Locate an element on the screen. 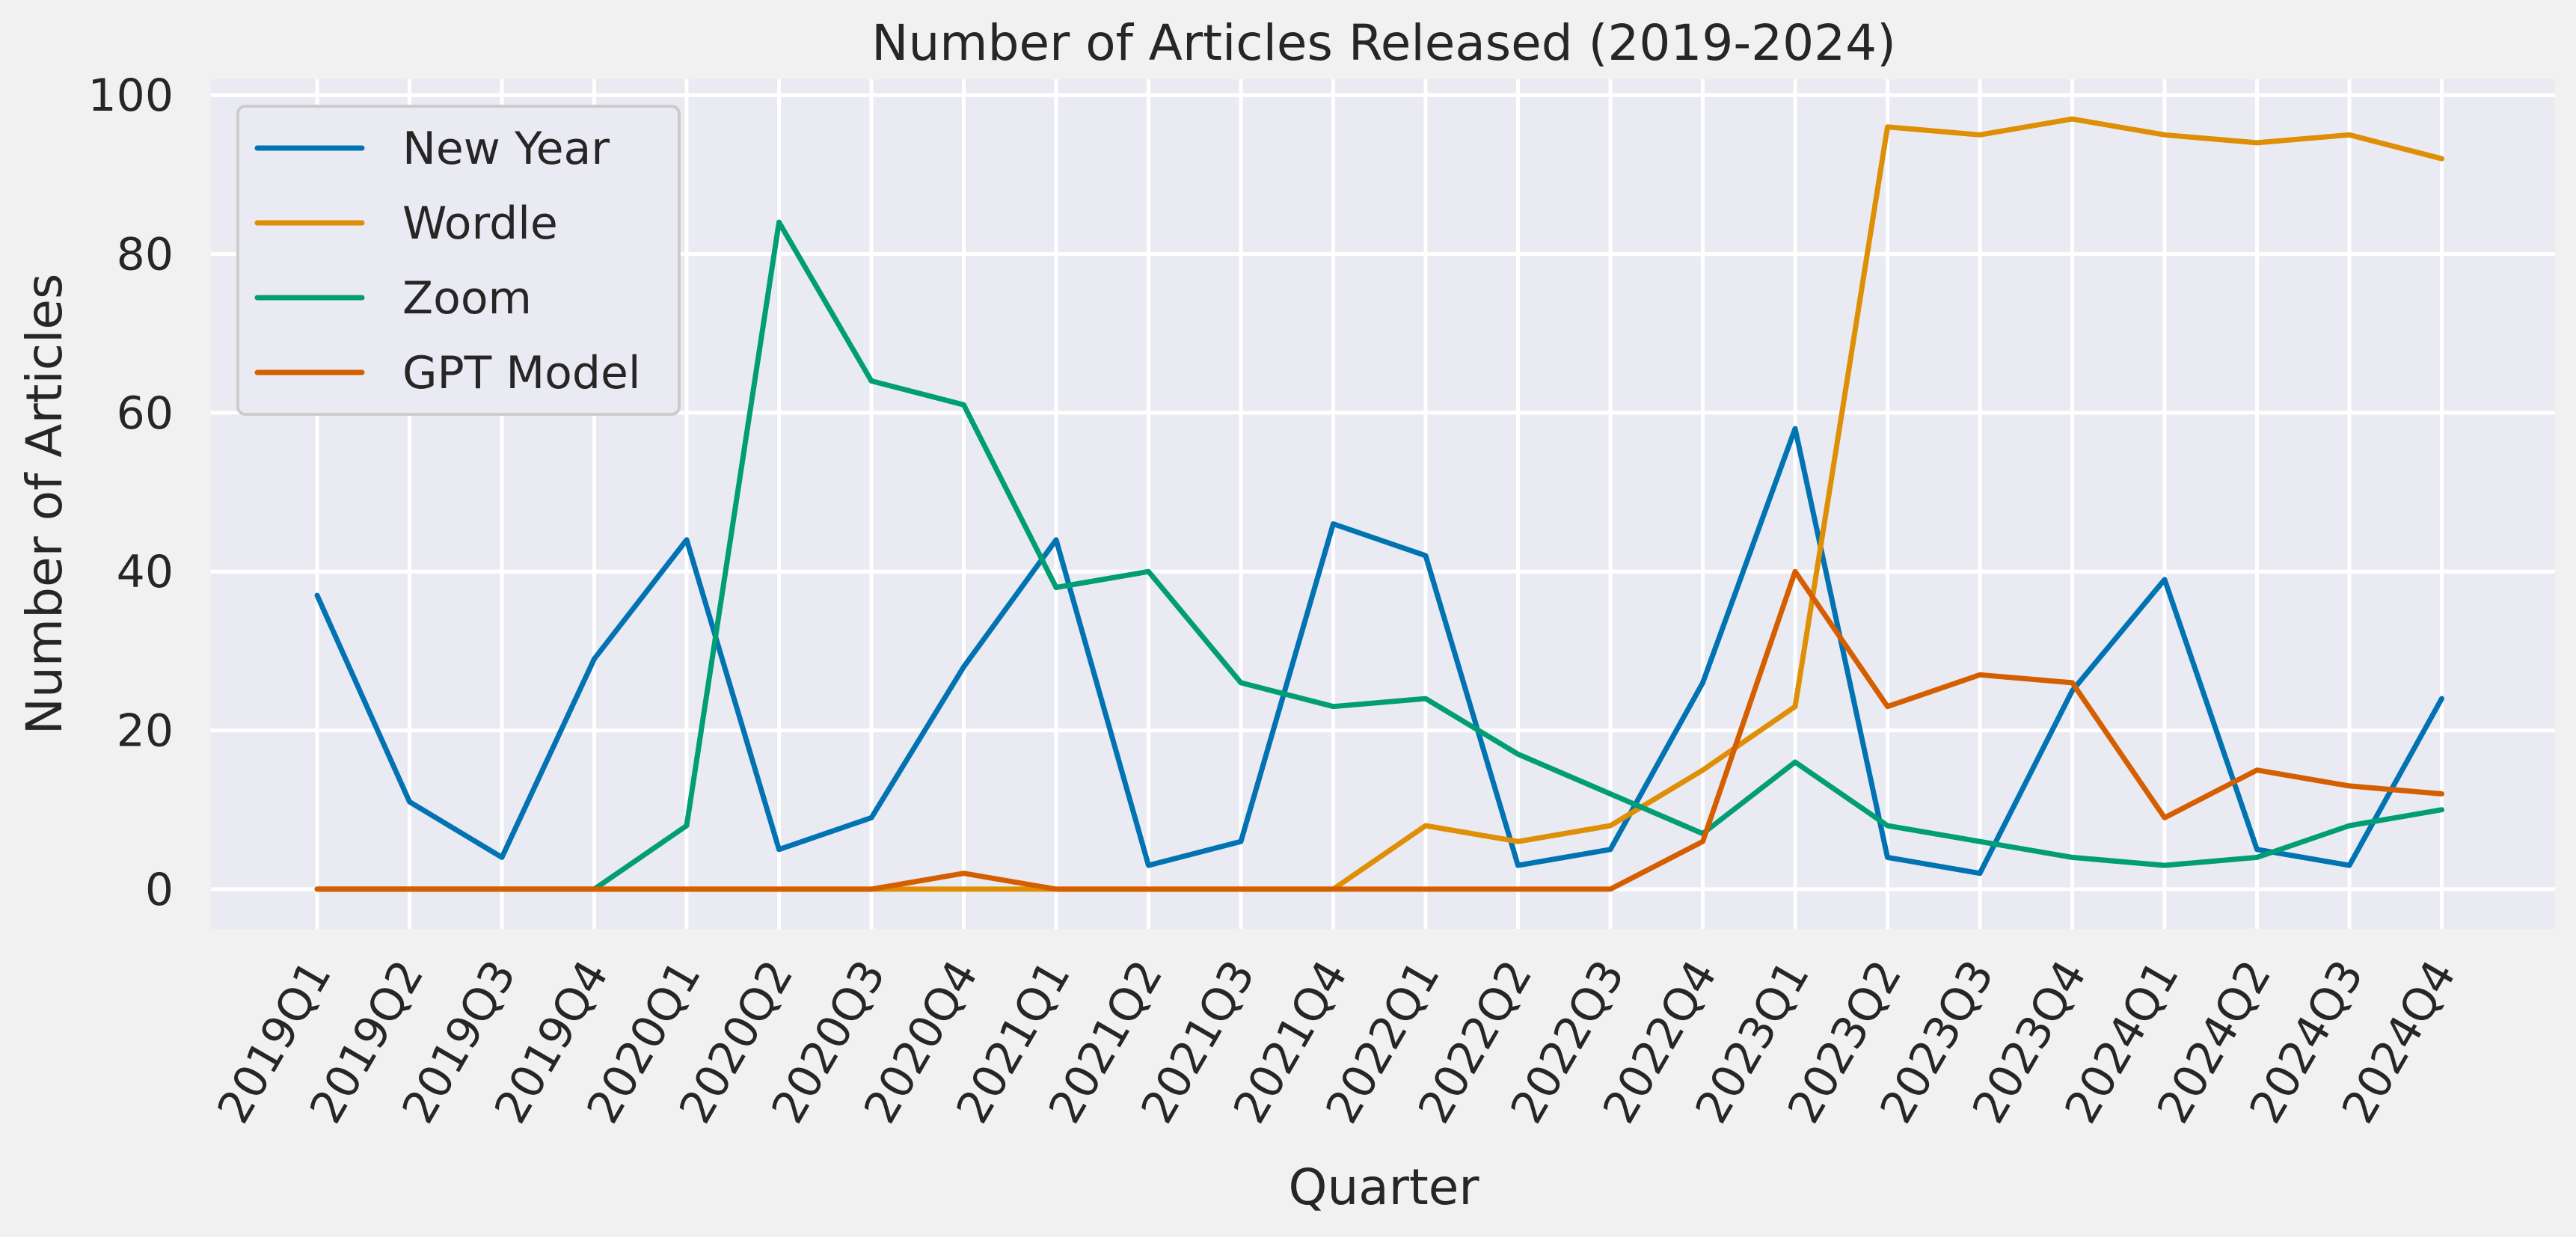 The height and width of the screenshot is (1237, 2576). y-tick-label: 20 is located at coordinates (145, 731).